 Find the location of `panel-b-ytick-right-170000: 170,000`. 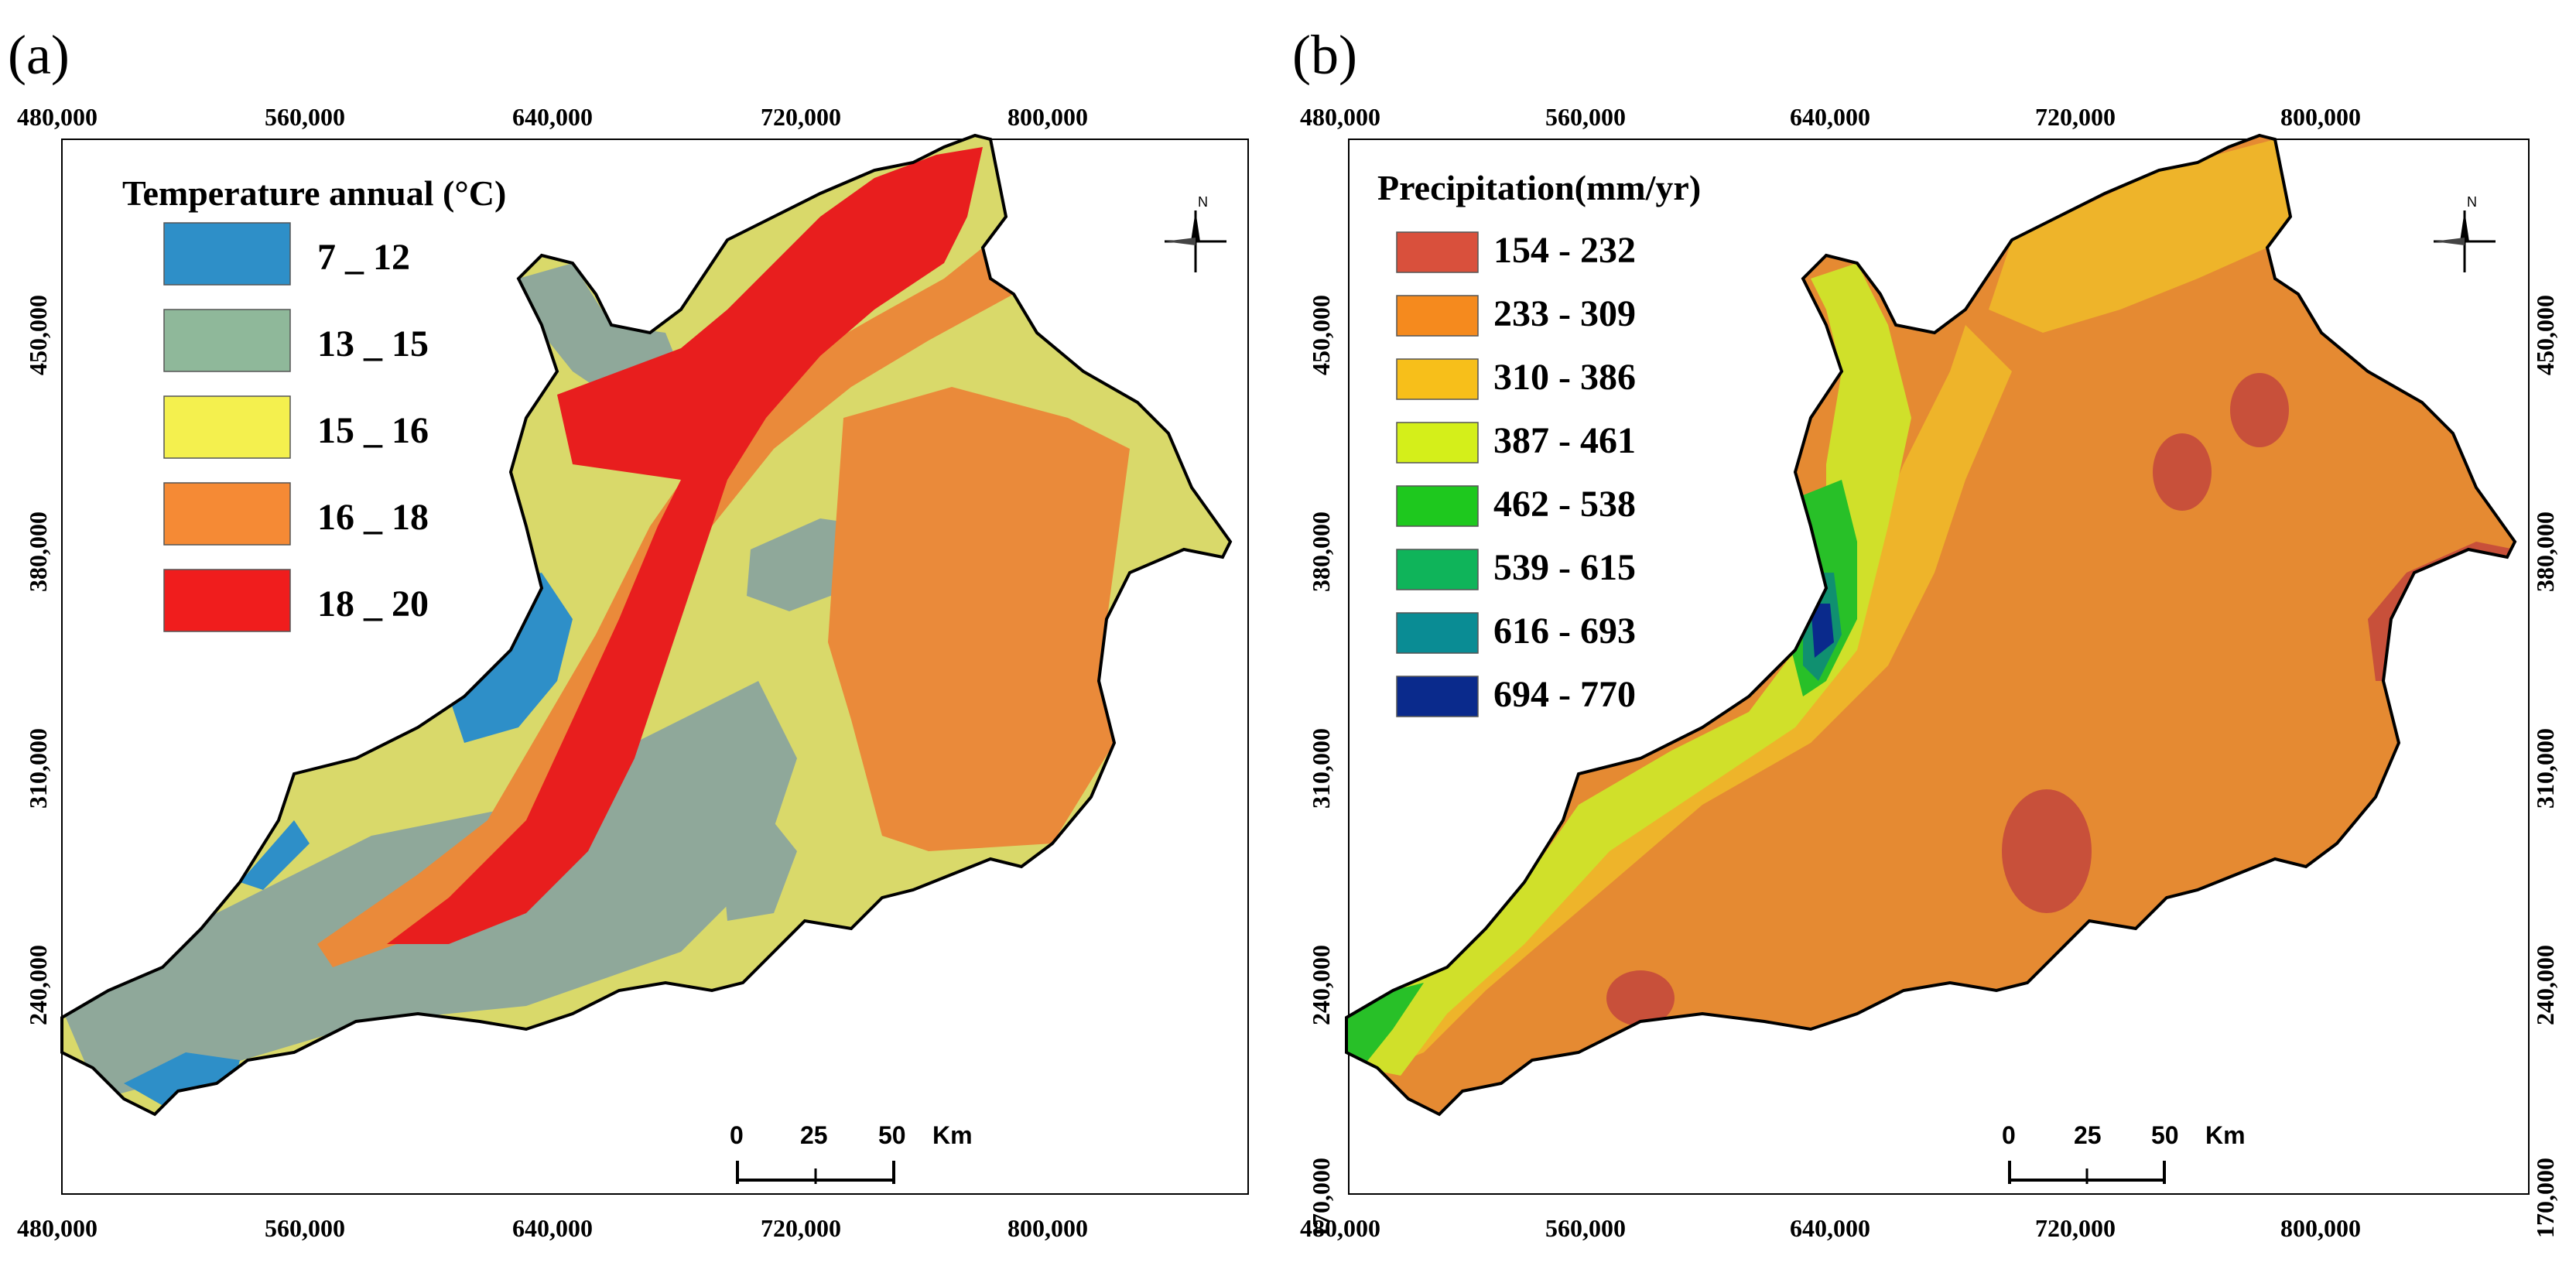

panel-b-ytick-right-170000: 170,000 is located at coordinates (2545, 1198).